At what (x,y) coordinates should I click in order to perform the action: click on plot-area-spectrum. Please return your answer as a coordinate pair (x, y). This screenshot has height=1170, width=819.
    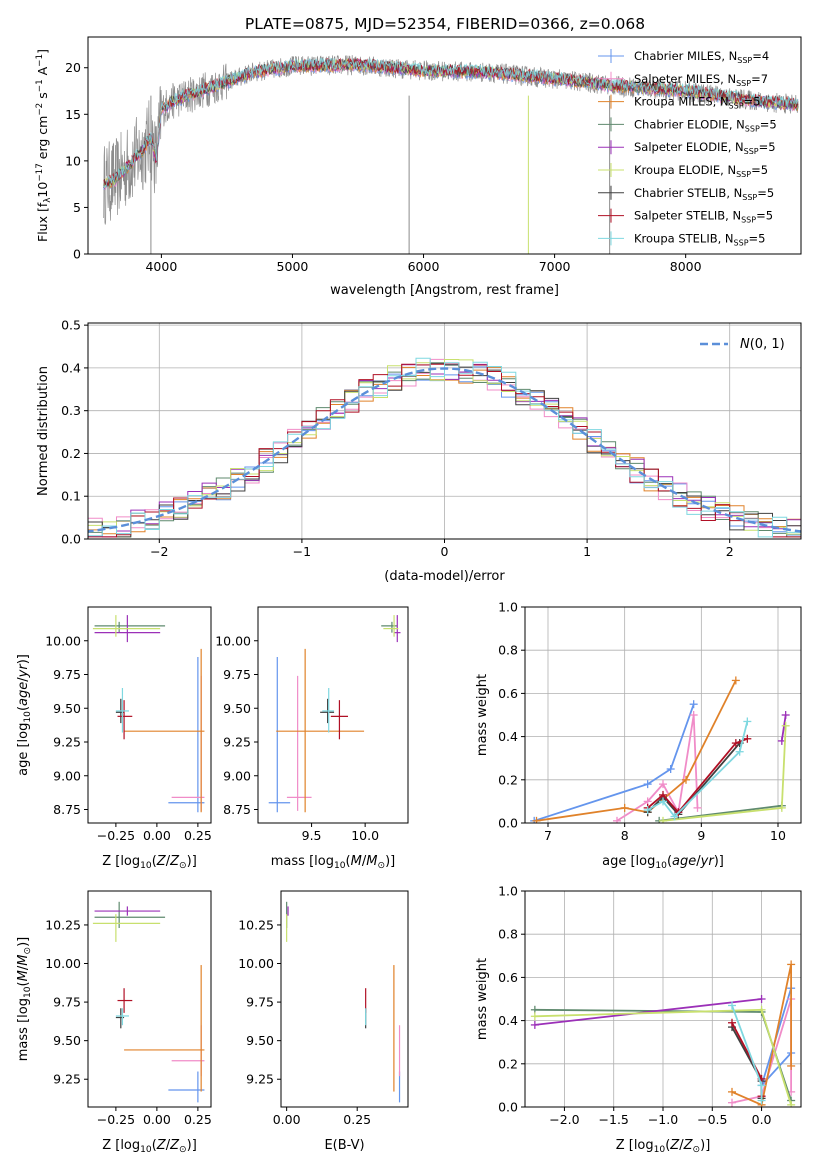
    Looking at the image, I should click on (451, 154).